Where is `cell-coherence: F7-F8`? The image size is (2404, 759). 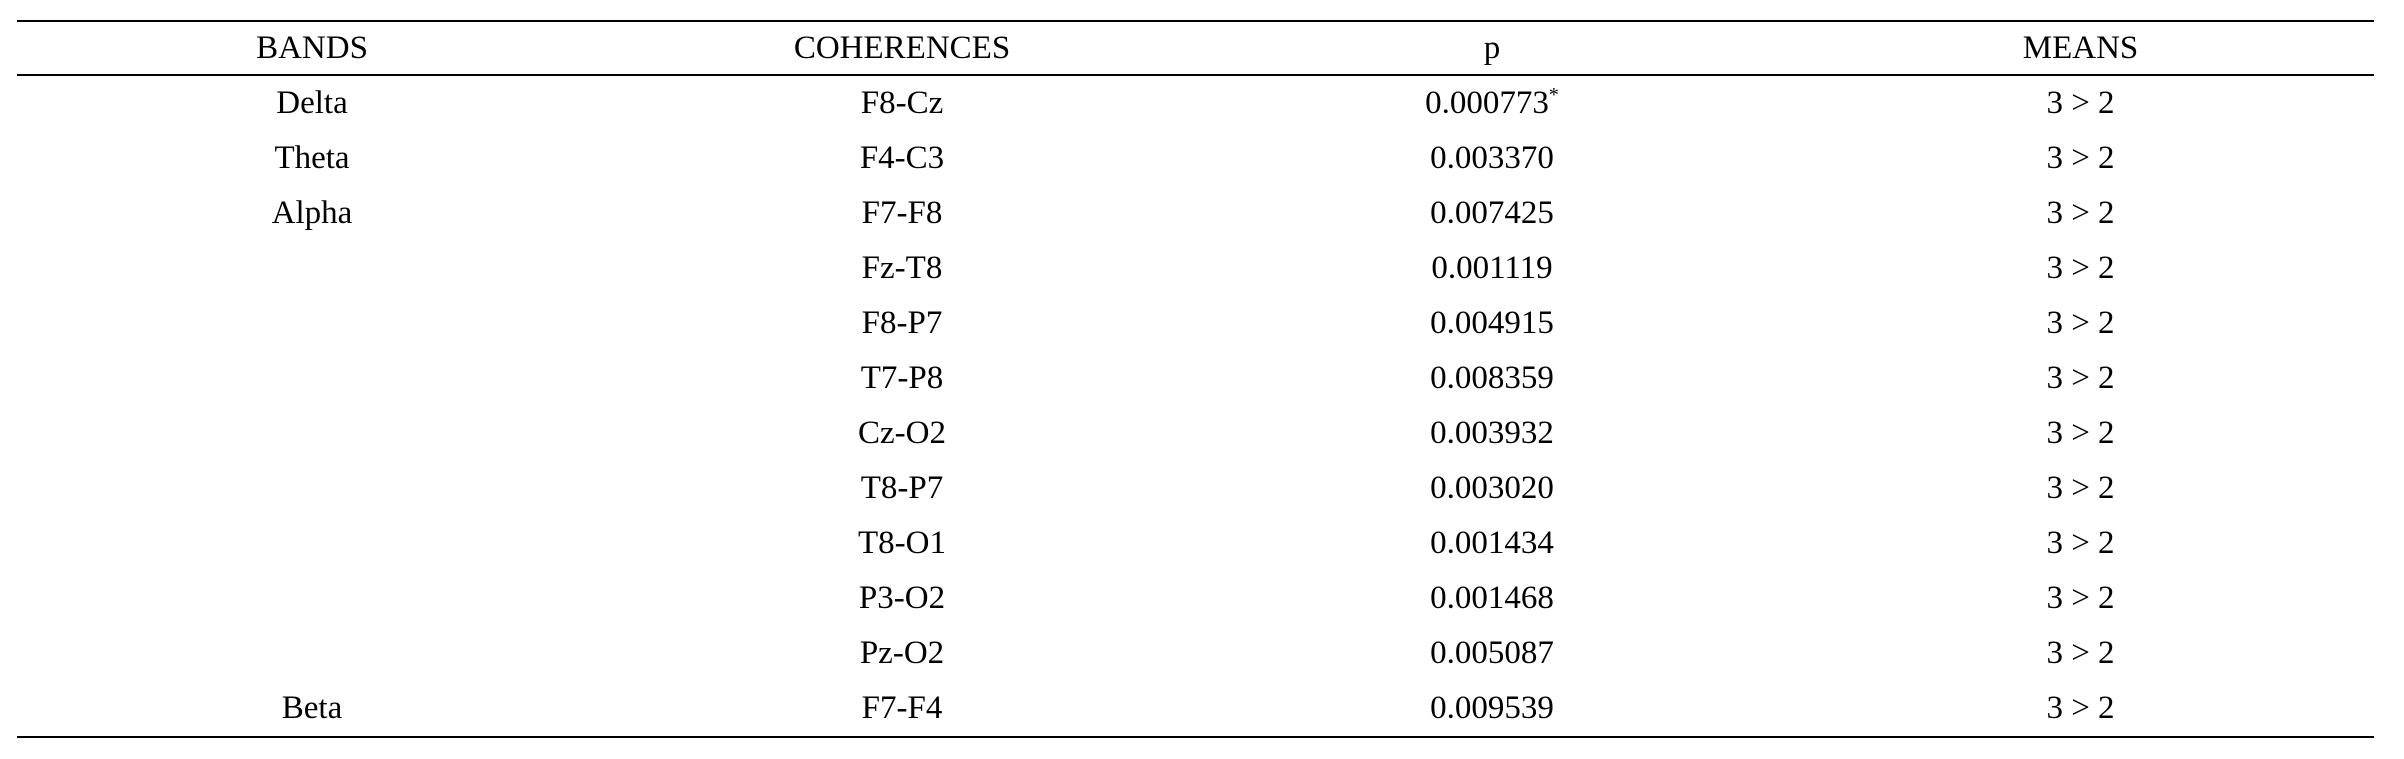 cell-coherence: F7-F8 is located at coordinates (902, 213).